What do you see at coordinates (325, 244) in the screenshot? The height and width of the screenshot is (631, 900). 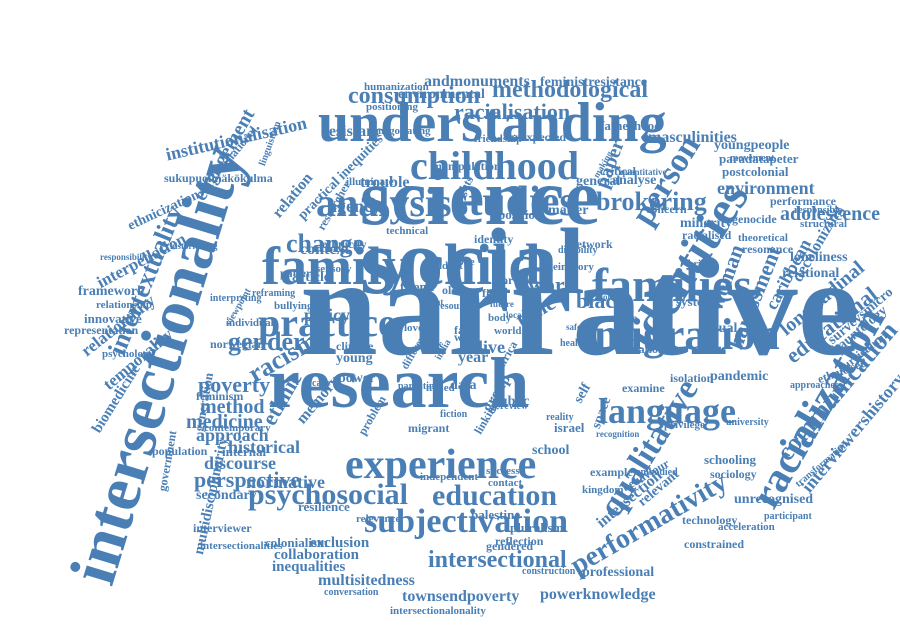 I see `word-change: change` at bounding box center [325, 244].